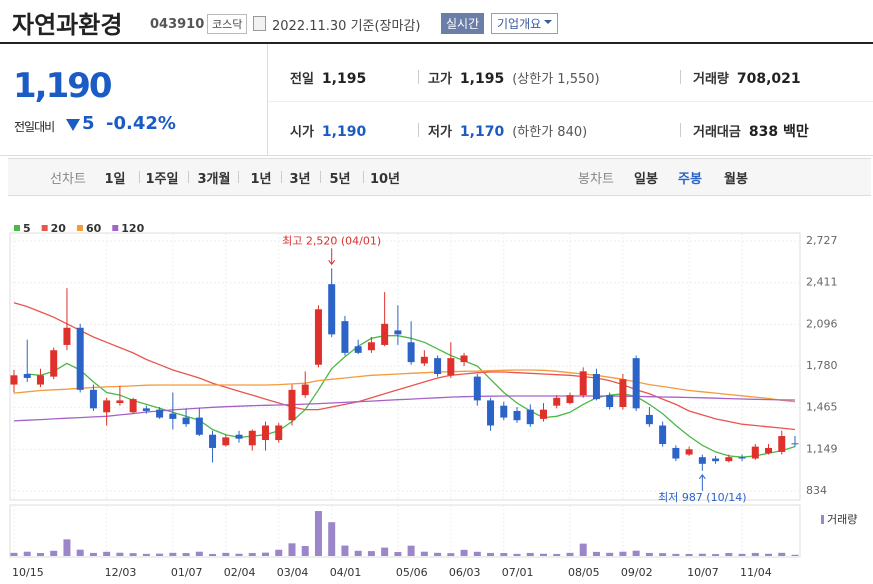 The height and width of the screenshot is (584, 873). I want to click on x-tick-label: 08/05, so click(584, 572).